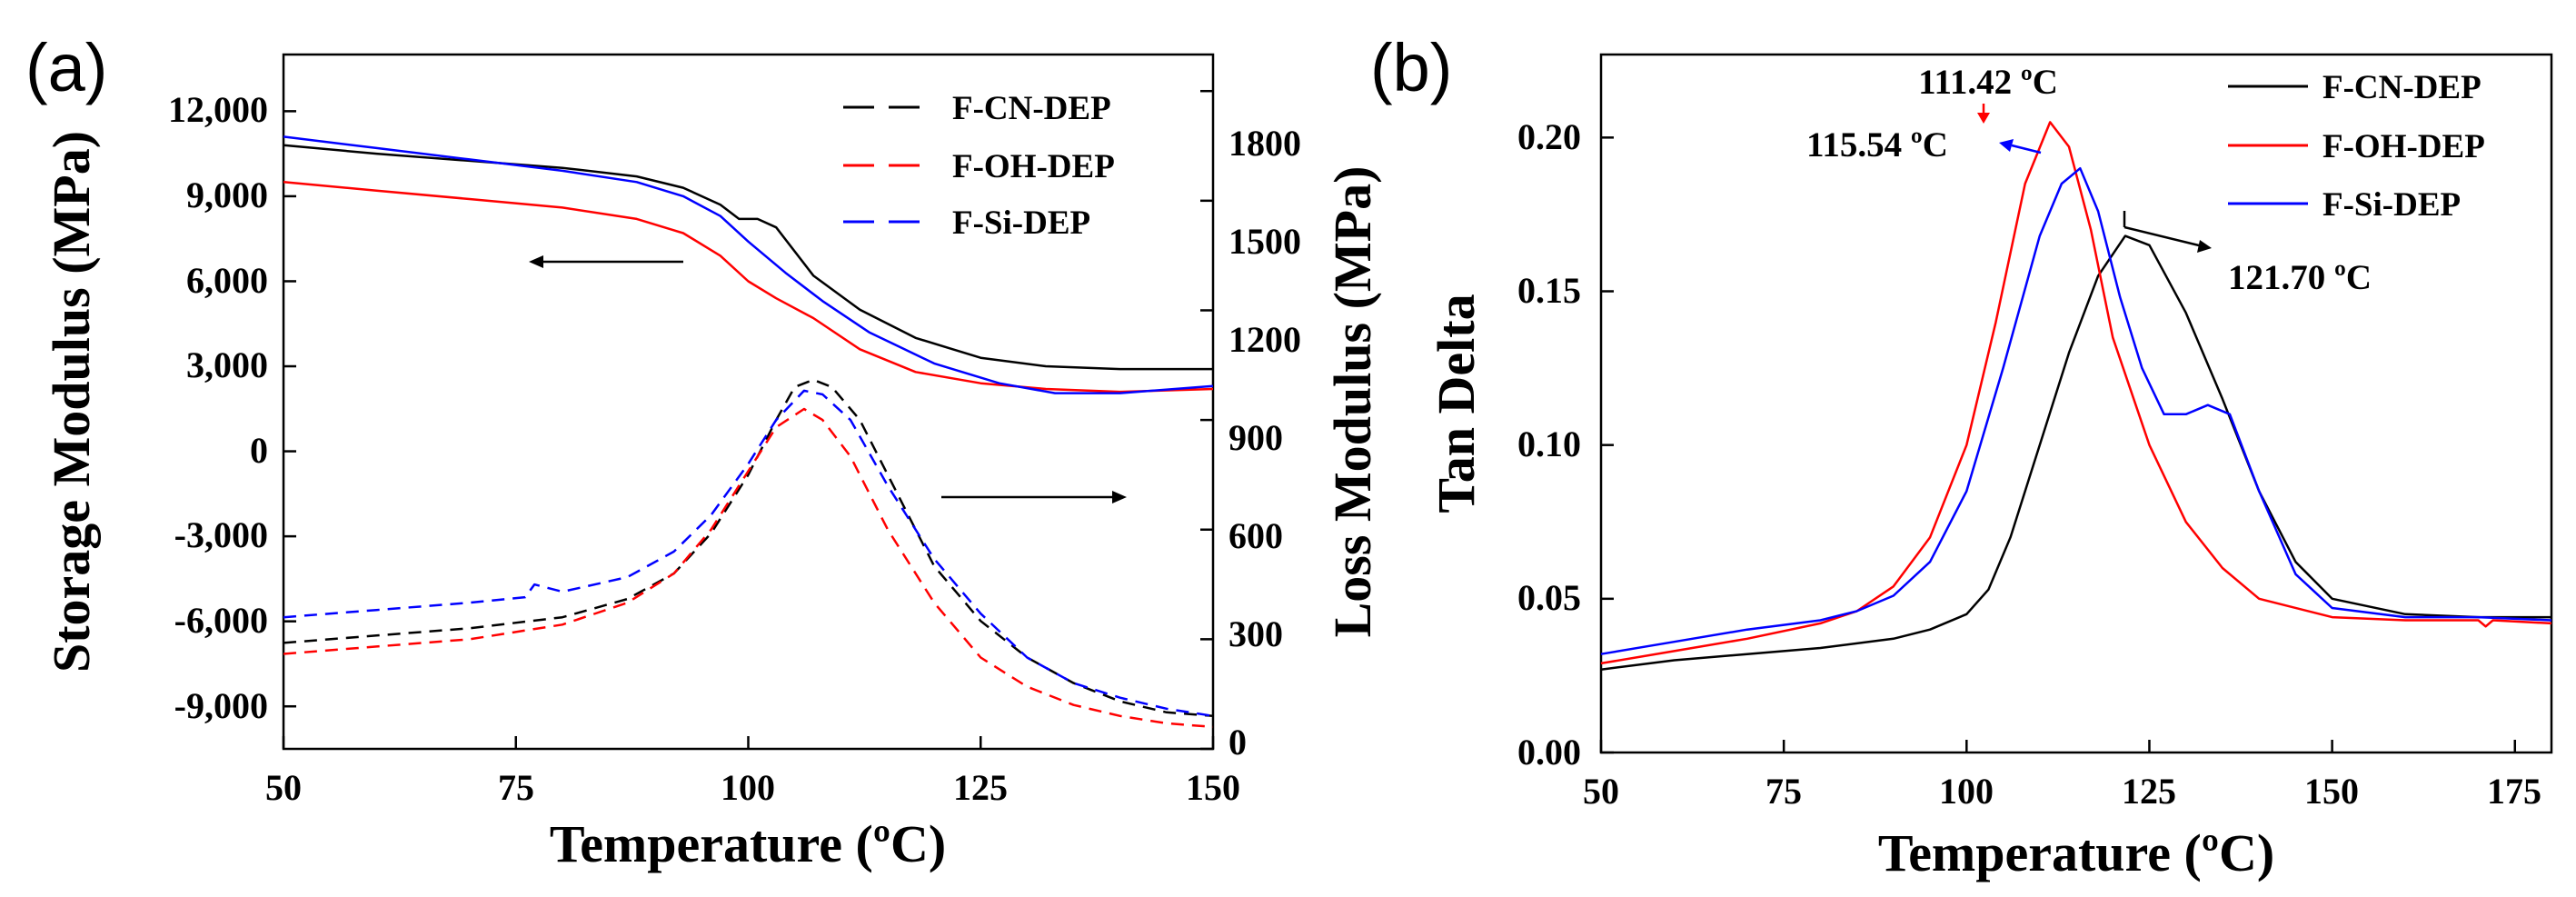  What do you see at coordinates (2167, 232) in the screenshot?
I see `peak-arrow-cn` at bounding box center [2167, 232].